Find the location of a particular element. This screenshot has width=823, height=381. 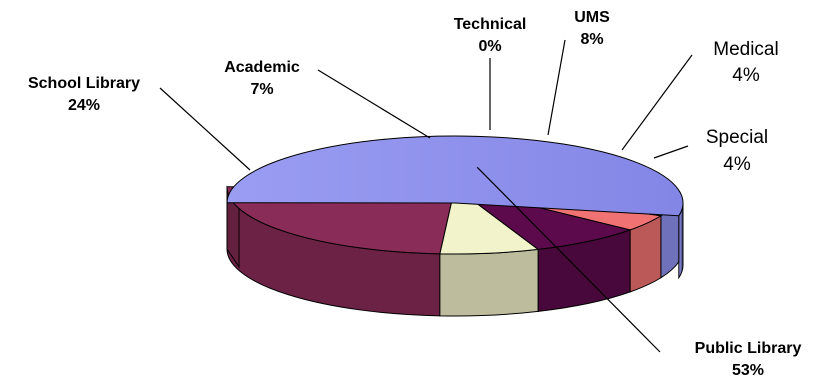

slice-label-ums: UMS 8% is located at coordinates (592, 28).